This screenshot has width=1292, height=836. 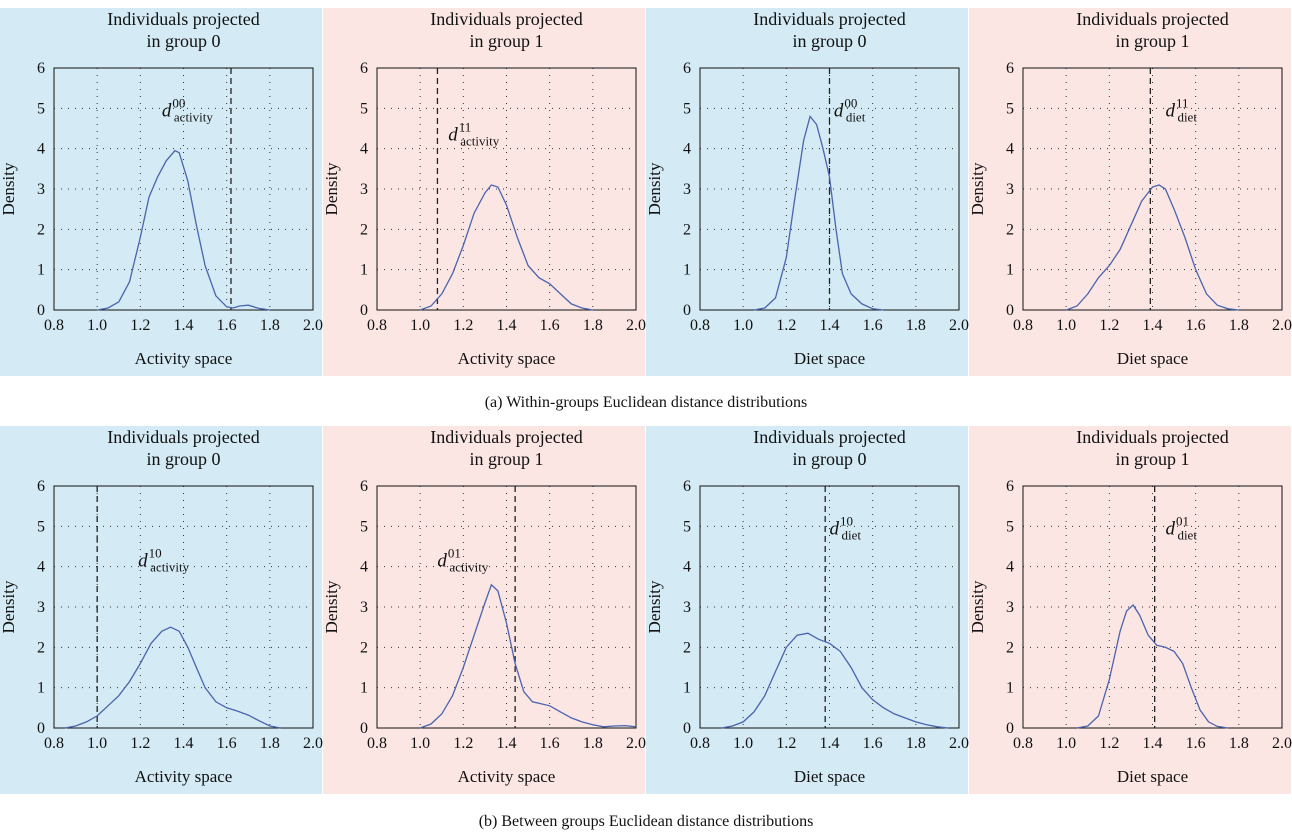 I want to click on distance-annotation: d11 activity, so click(x=473, y=134).